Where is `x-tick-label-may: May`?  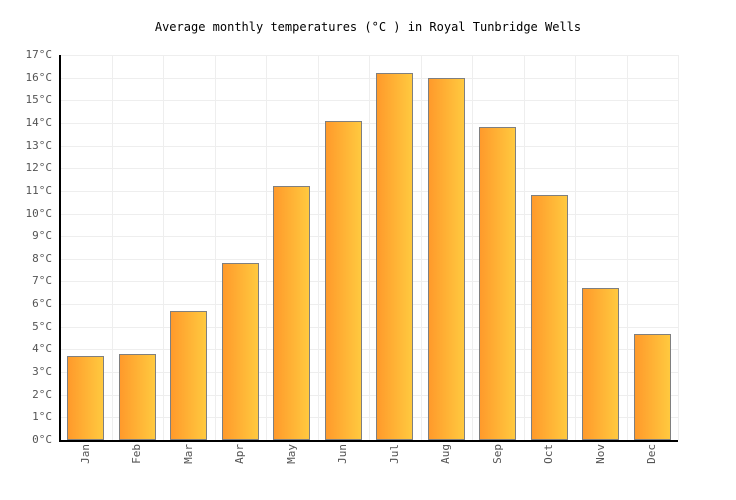
x-tick-label-may: May is located at coordinates (291, 454).